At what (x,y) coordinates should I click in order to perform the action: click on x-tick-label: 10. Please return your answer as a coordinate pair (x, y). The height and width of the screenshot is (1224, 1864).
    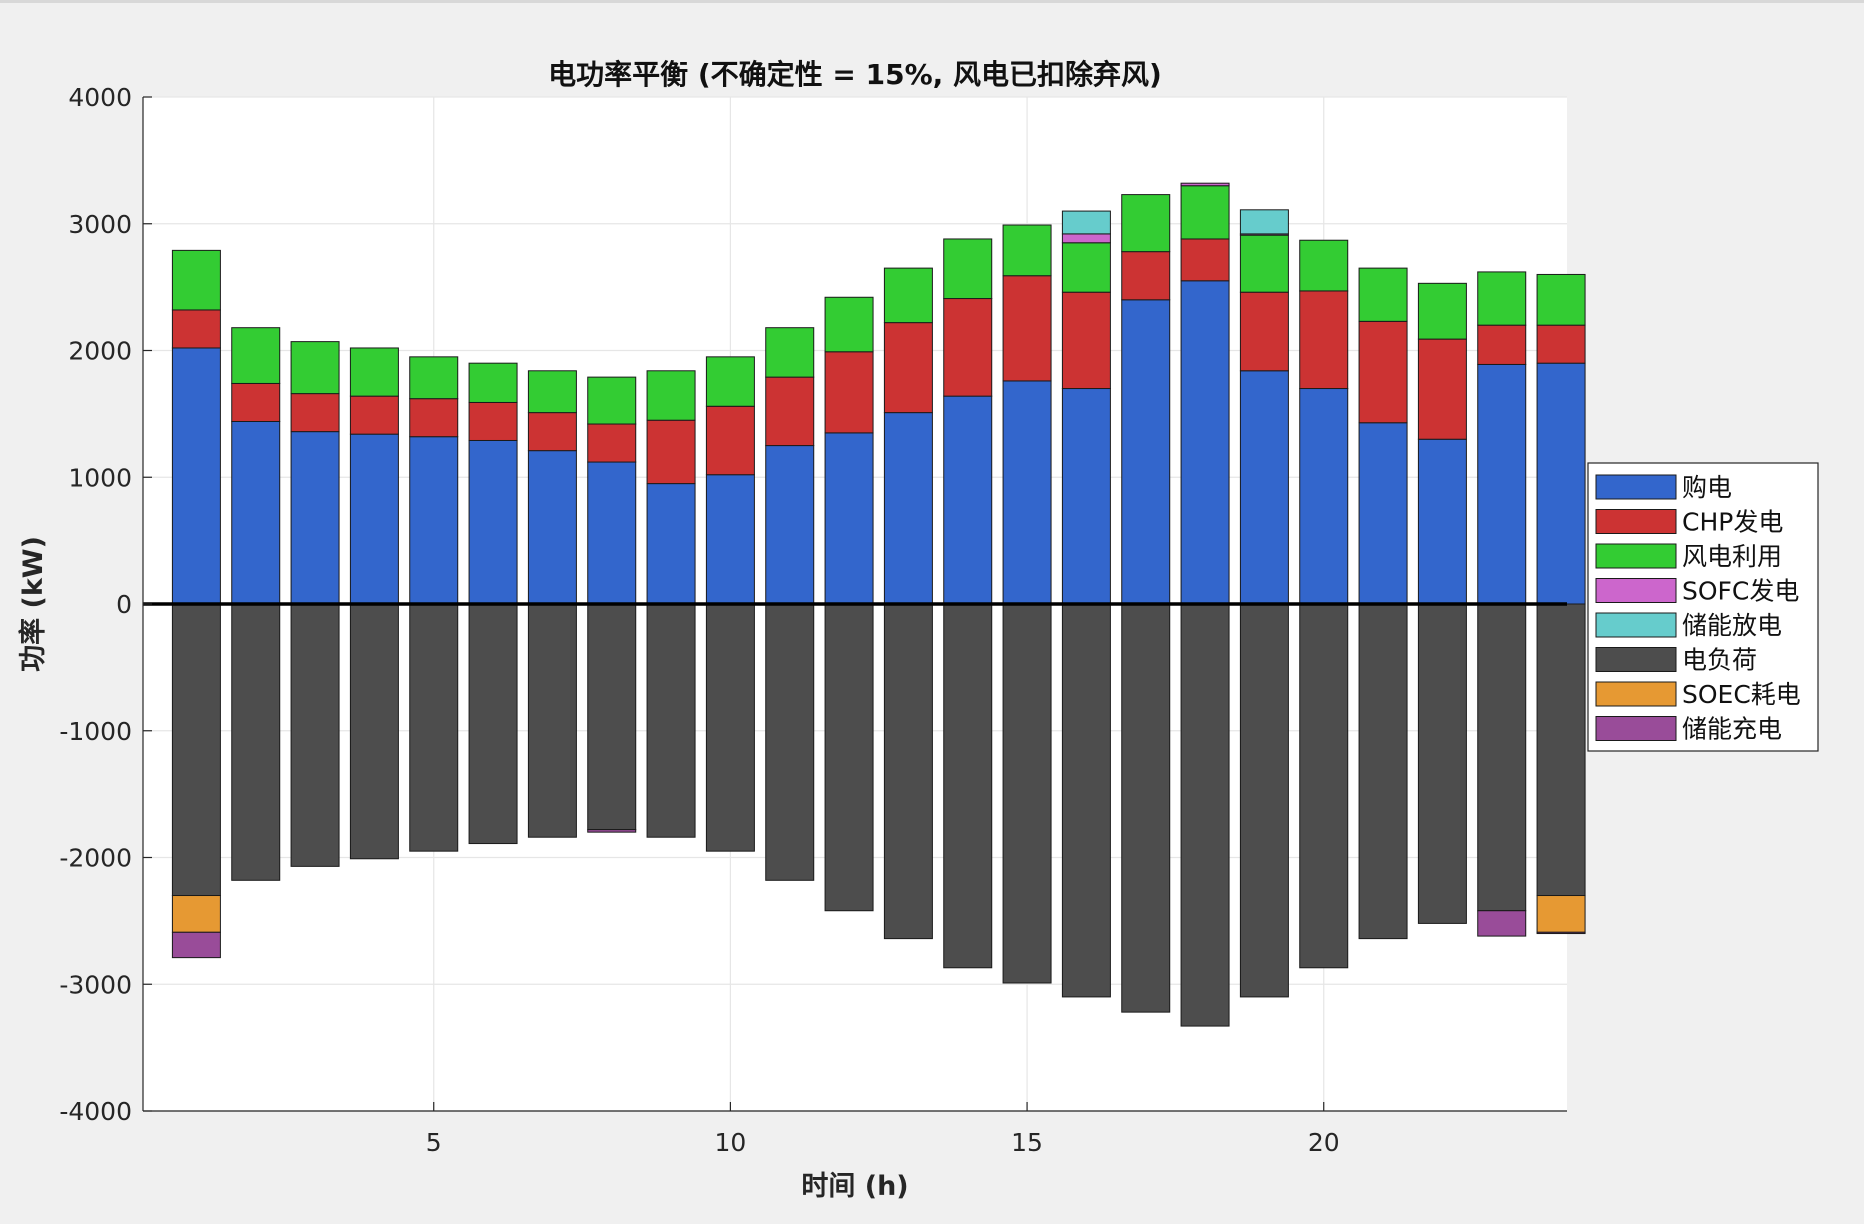
    Looking at the image, I should click on (730, 1142).